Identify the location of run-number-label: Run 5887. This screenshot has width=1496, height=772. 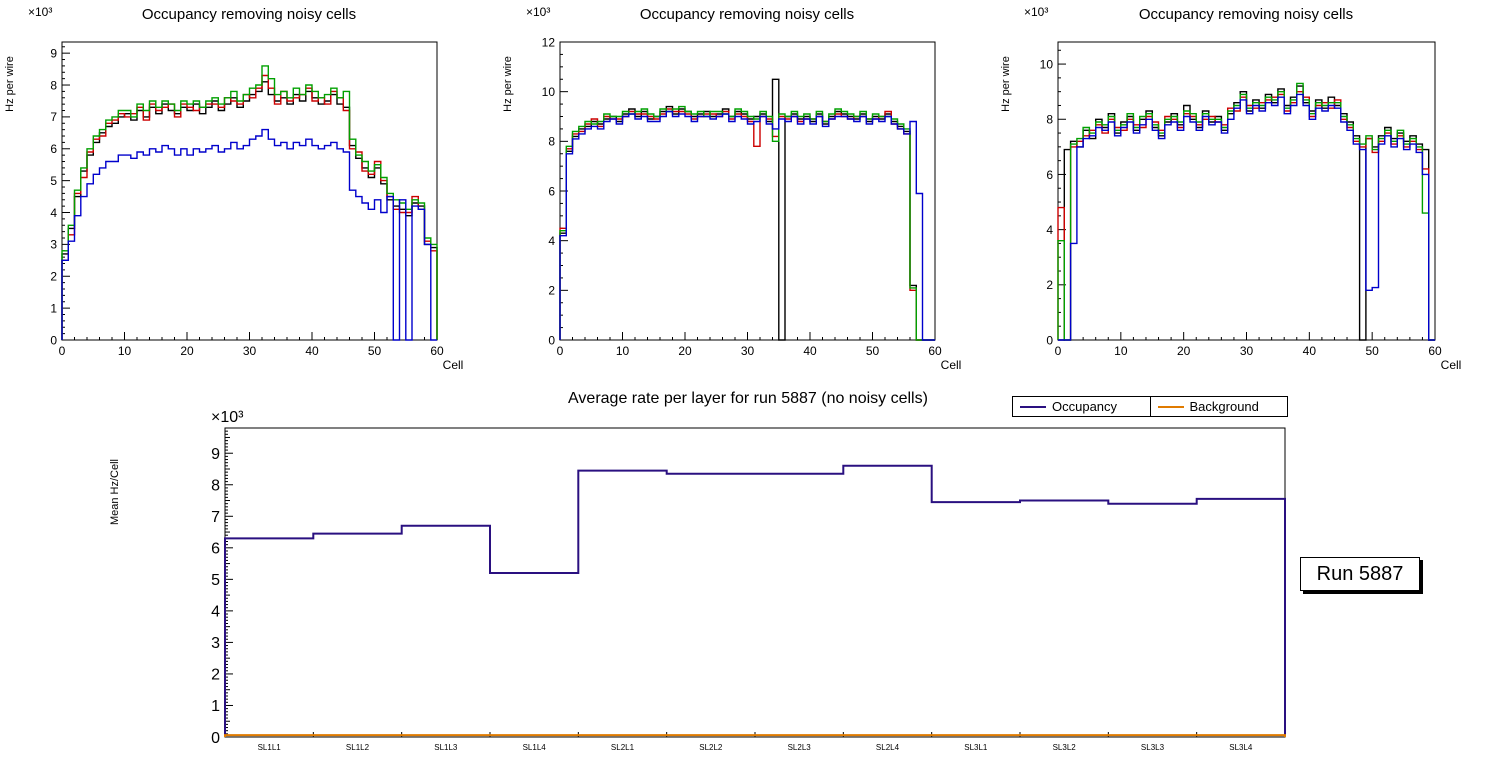
(1360, 573).